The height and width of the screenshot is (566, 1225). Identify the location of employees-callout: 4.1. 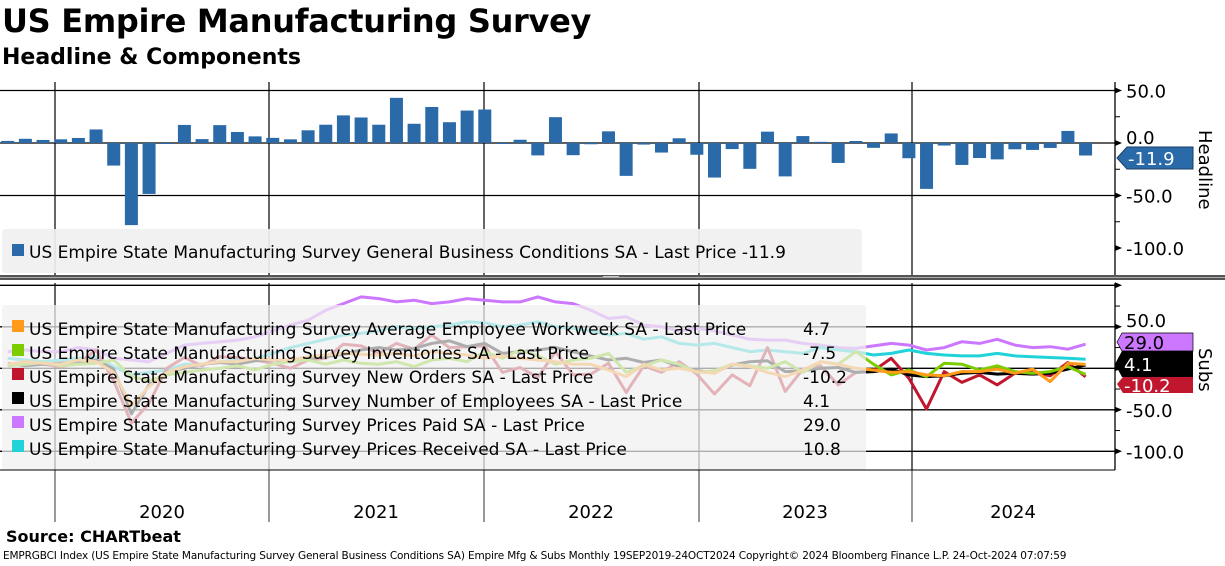
(1138, 365).